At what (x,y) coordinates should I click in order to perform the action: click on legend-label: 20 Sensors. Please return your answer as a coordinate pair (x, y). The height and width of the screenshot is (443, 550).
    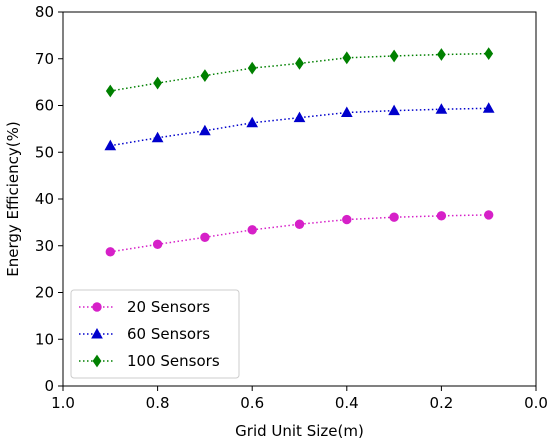
    Looking at the image, I should click on (168, 307).